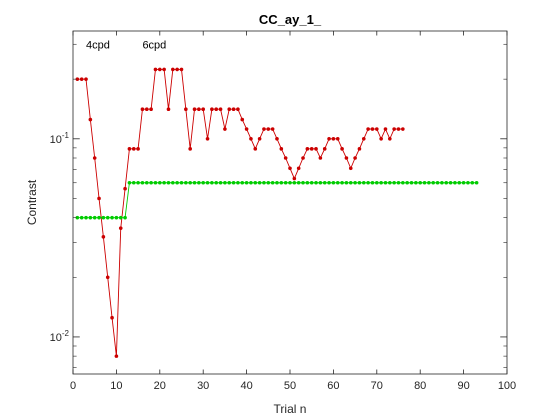  Describe the element at coordinates (290, 386) in the screenshot. I see `x-tick-label: 50` at that location.